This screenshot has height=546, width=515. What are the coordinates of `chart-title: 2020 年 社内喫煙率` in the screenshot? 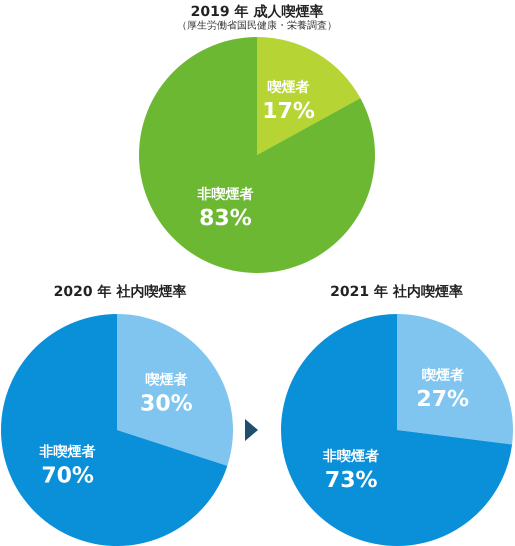 It's located at (120, 291).